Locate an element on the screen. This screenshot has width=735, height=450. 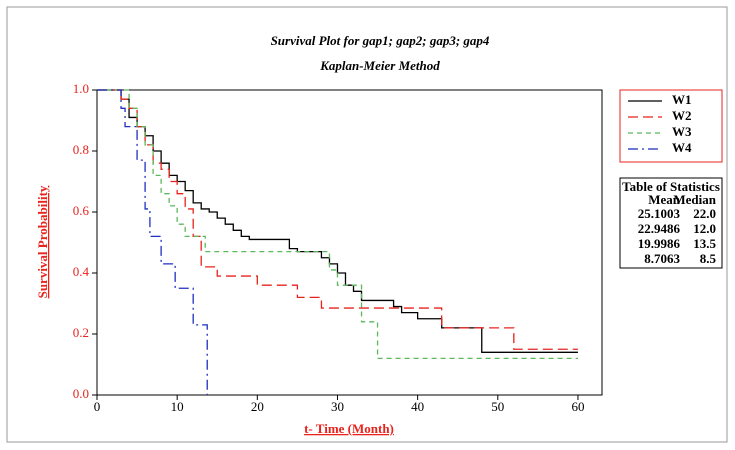
legend-label: W3 is located at coordinates (682, 131).